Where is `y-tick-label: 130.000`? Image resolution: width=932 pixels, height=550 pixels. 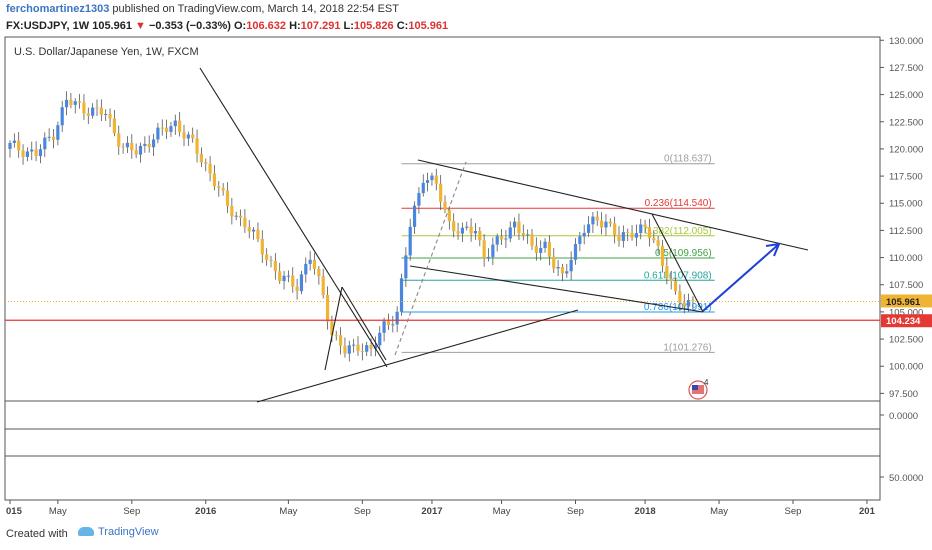 y-tick-label: 130.000 is located at coordinates (906, 41).